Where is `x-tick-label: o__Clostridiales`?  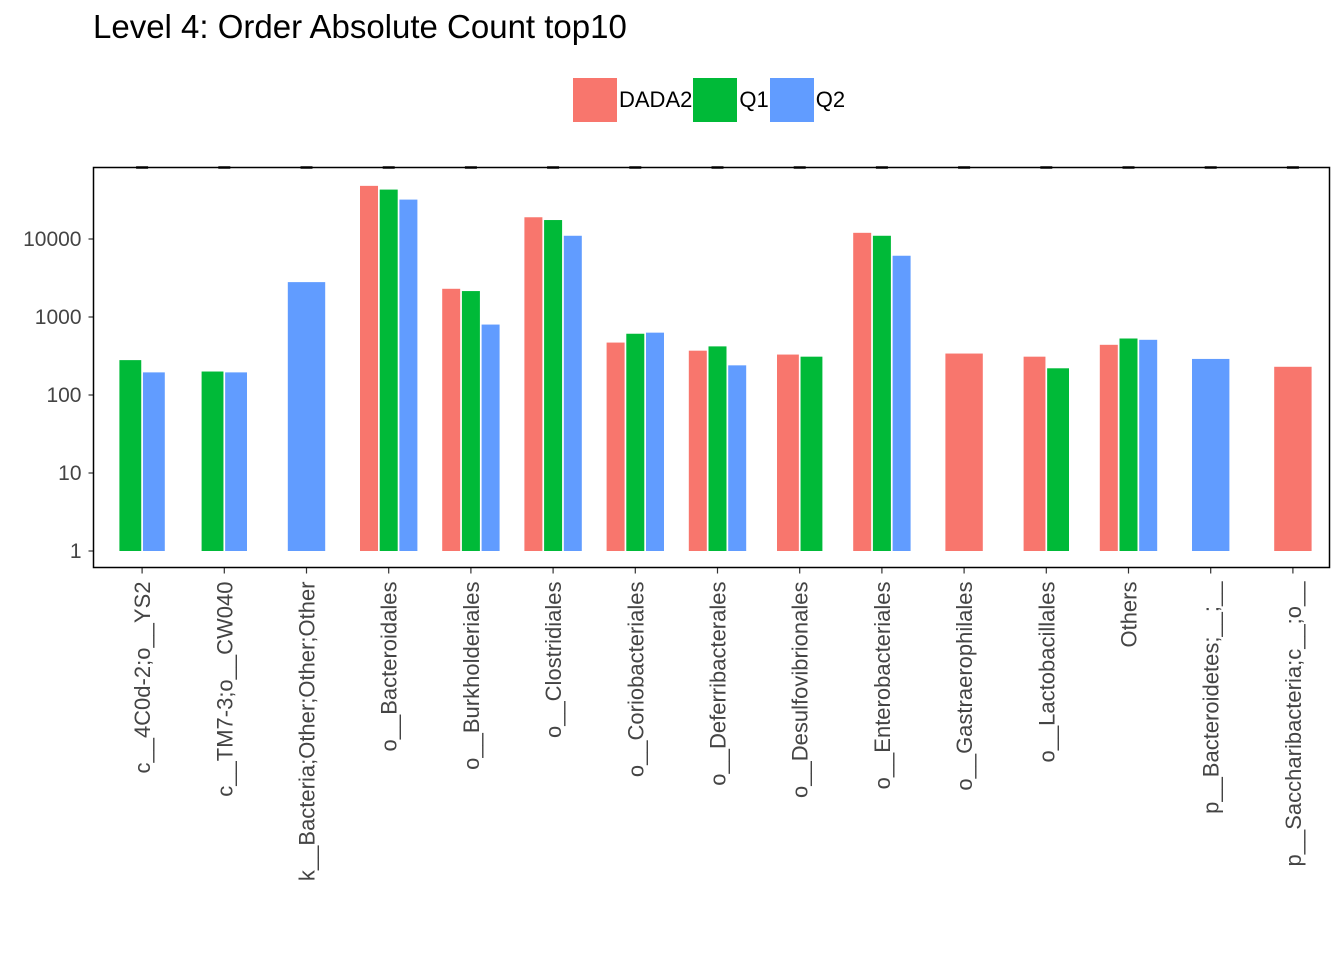 x-tick-label: o__Clostridiales is located at coordinates (553, 660).